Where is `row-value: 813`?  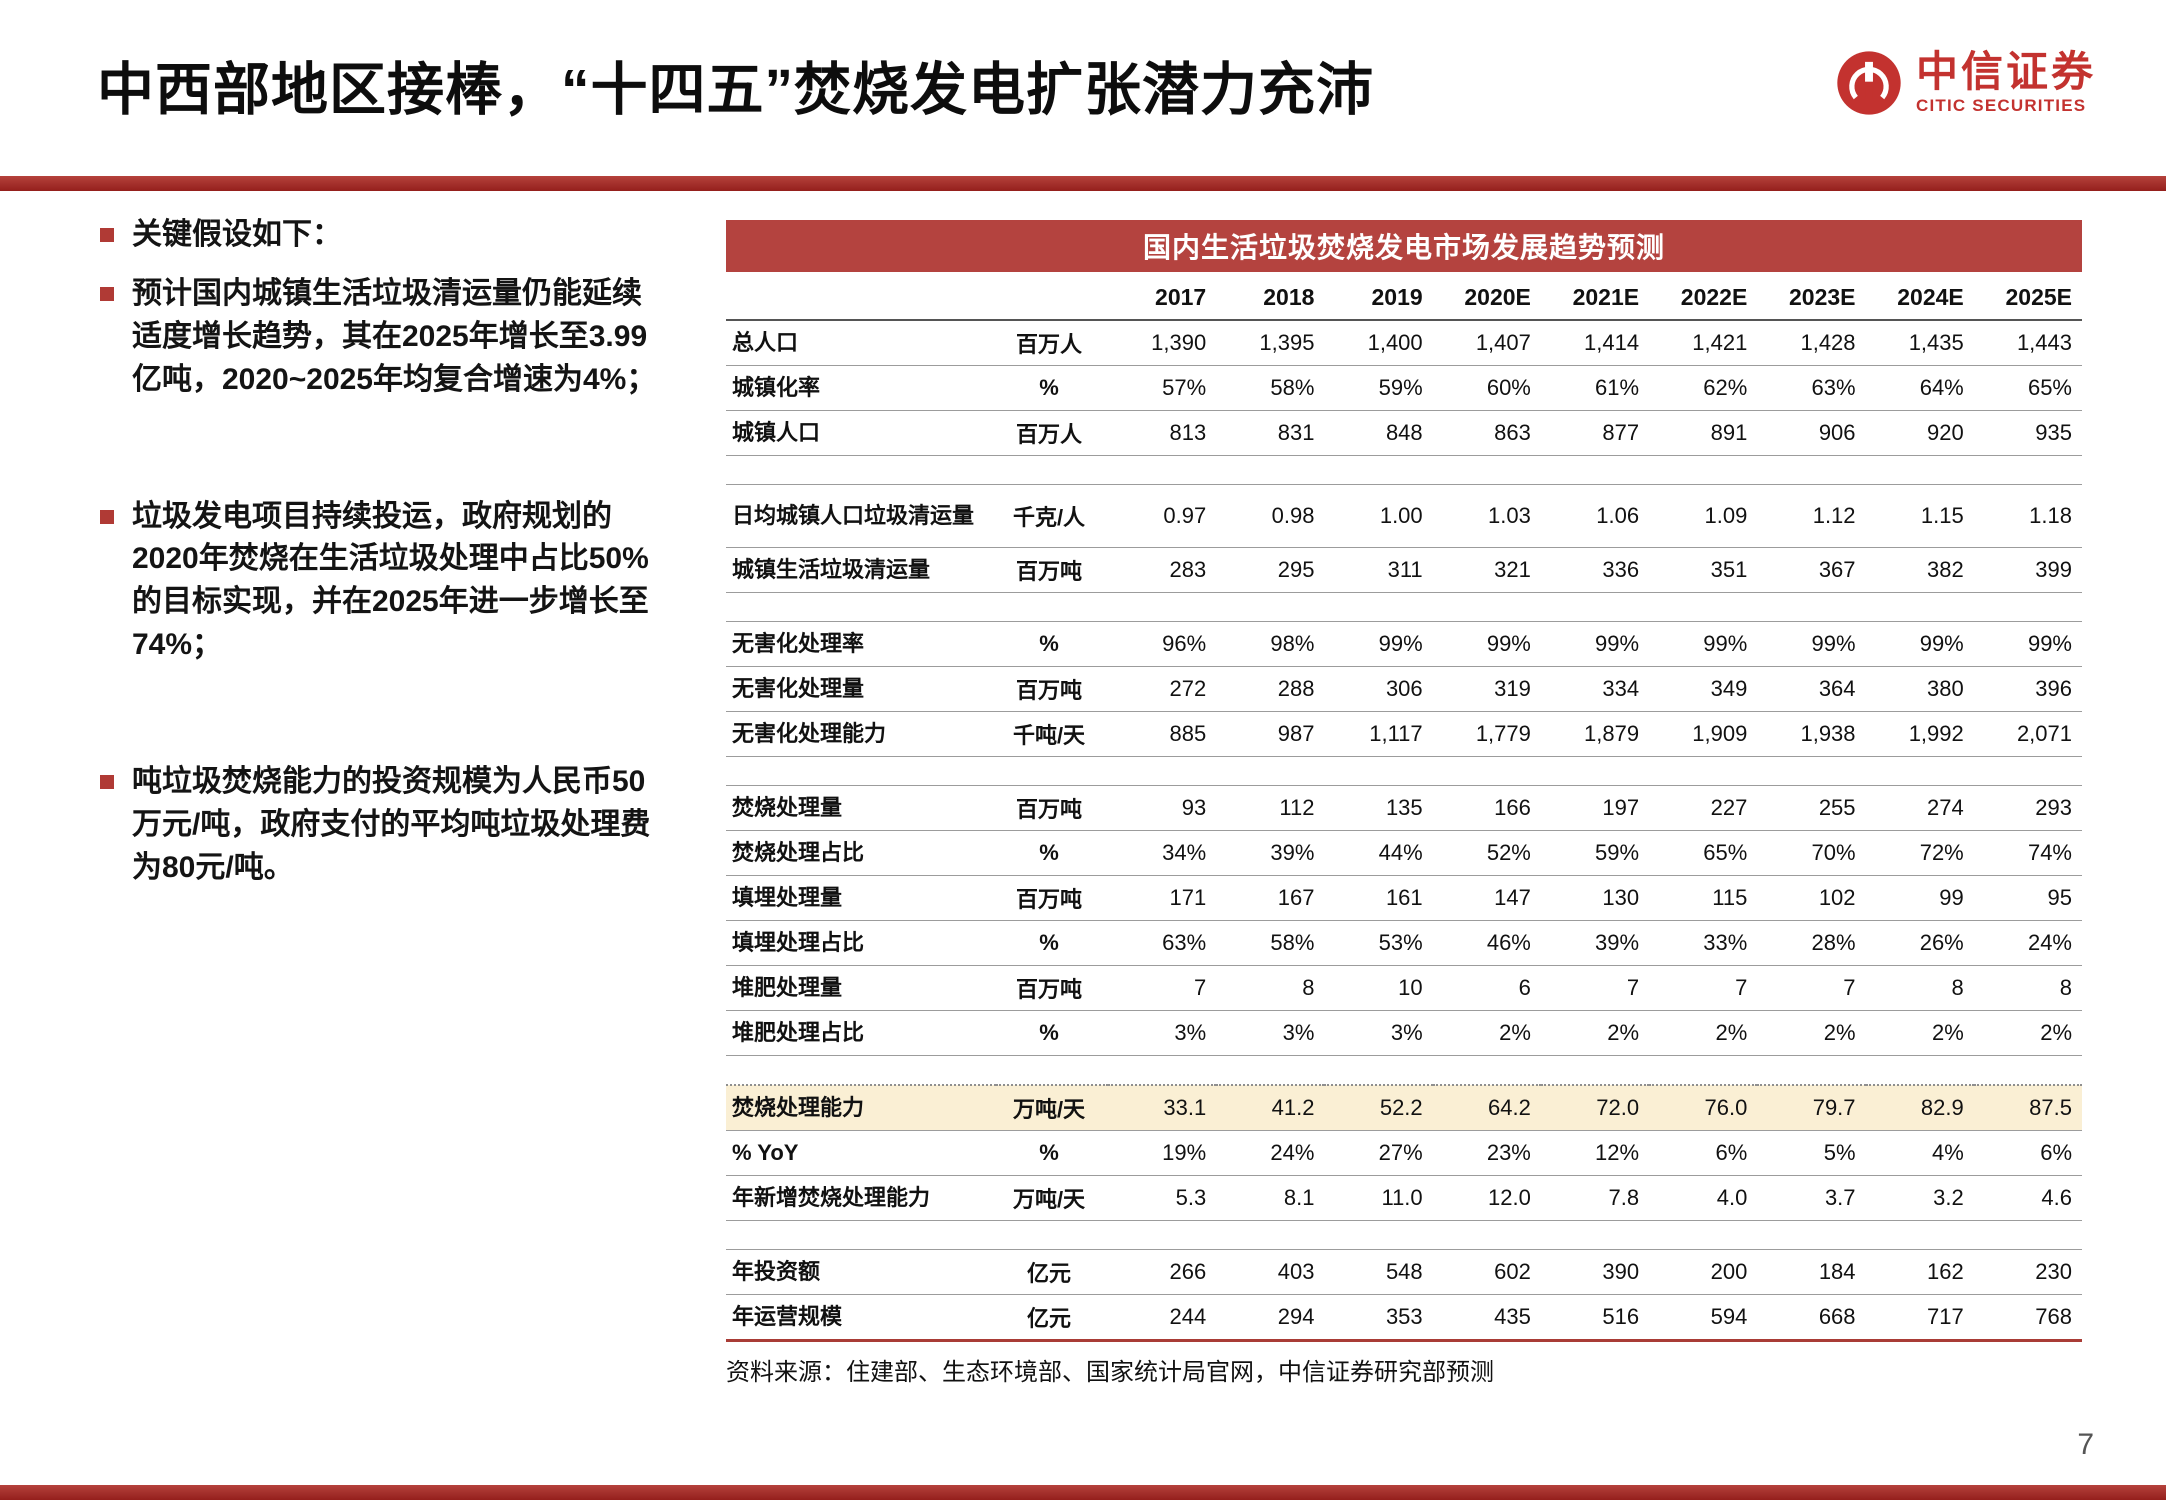 row-value: 813 is located at coordinates (1162, 433).